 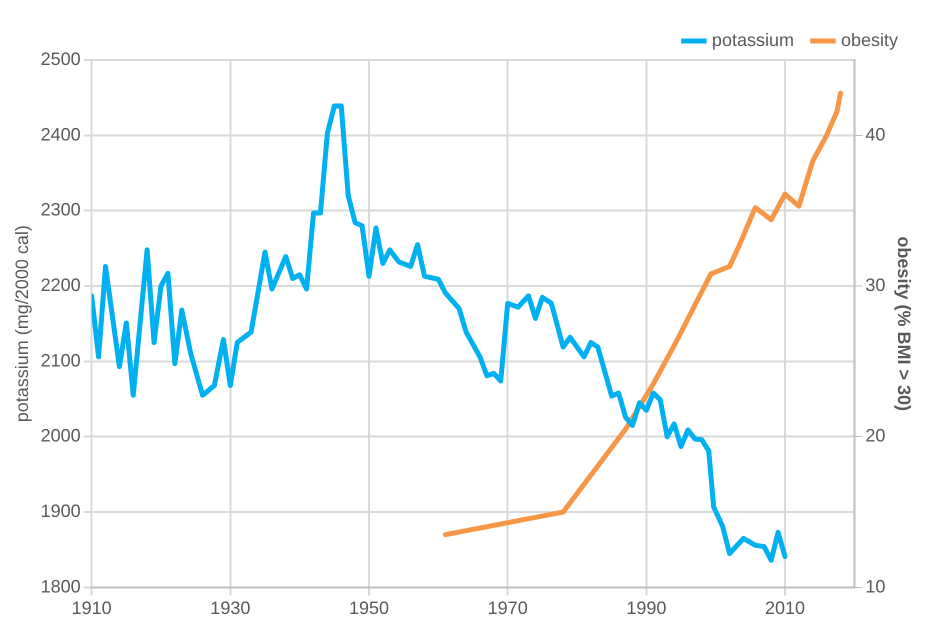 I want to click on y2-tick-label: 20, so click(x=875, y=436).